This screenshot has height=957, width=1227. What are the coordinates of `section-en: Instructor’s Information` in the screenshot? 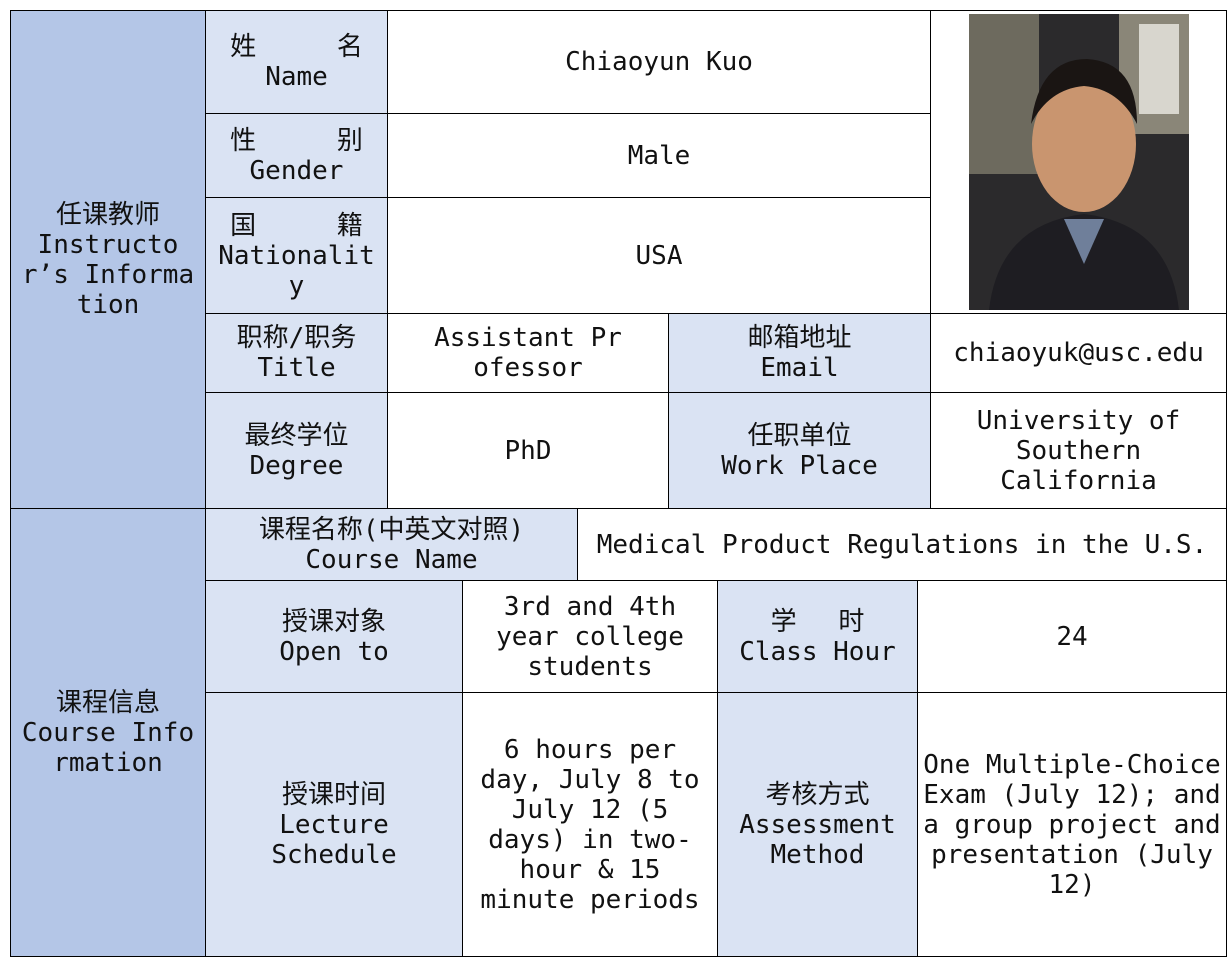 It's located at (108, 274).